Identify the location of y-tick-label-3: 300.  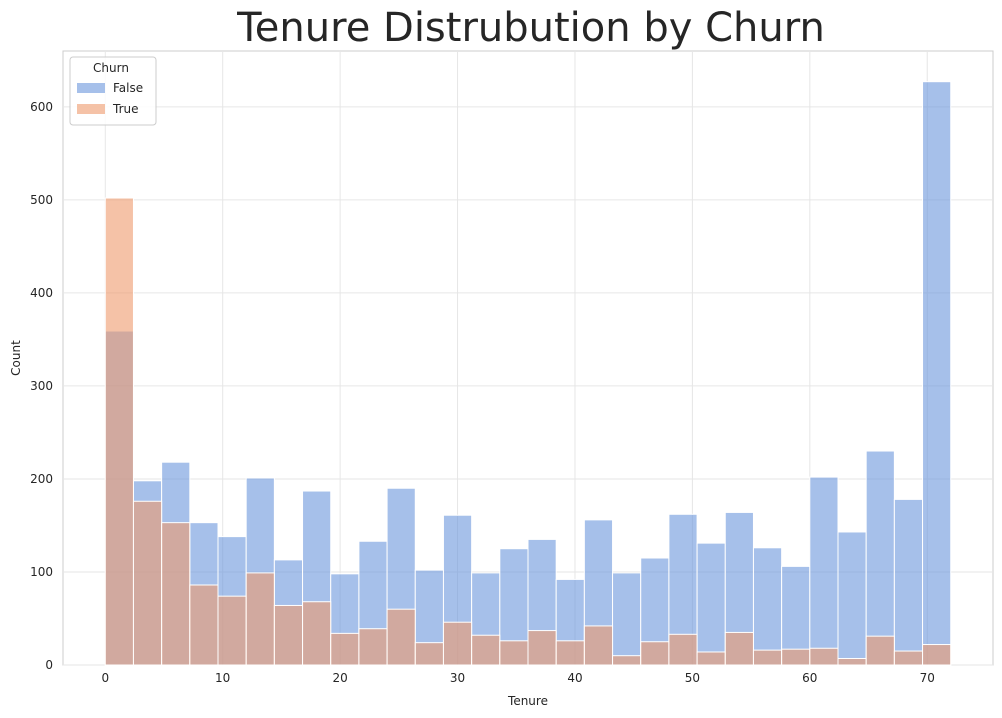
(41, 386).